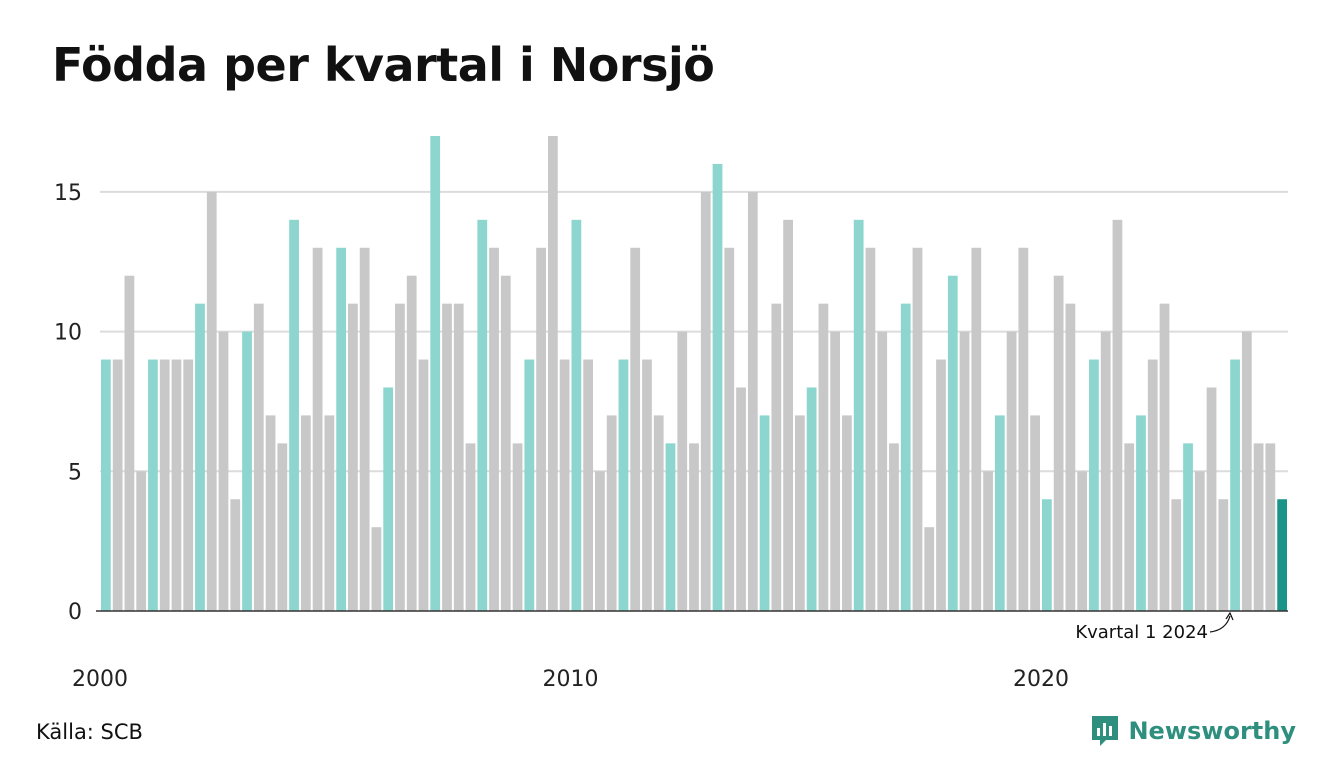  I want to click on newsworthy-logo-icon, so click(1105, 731).